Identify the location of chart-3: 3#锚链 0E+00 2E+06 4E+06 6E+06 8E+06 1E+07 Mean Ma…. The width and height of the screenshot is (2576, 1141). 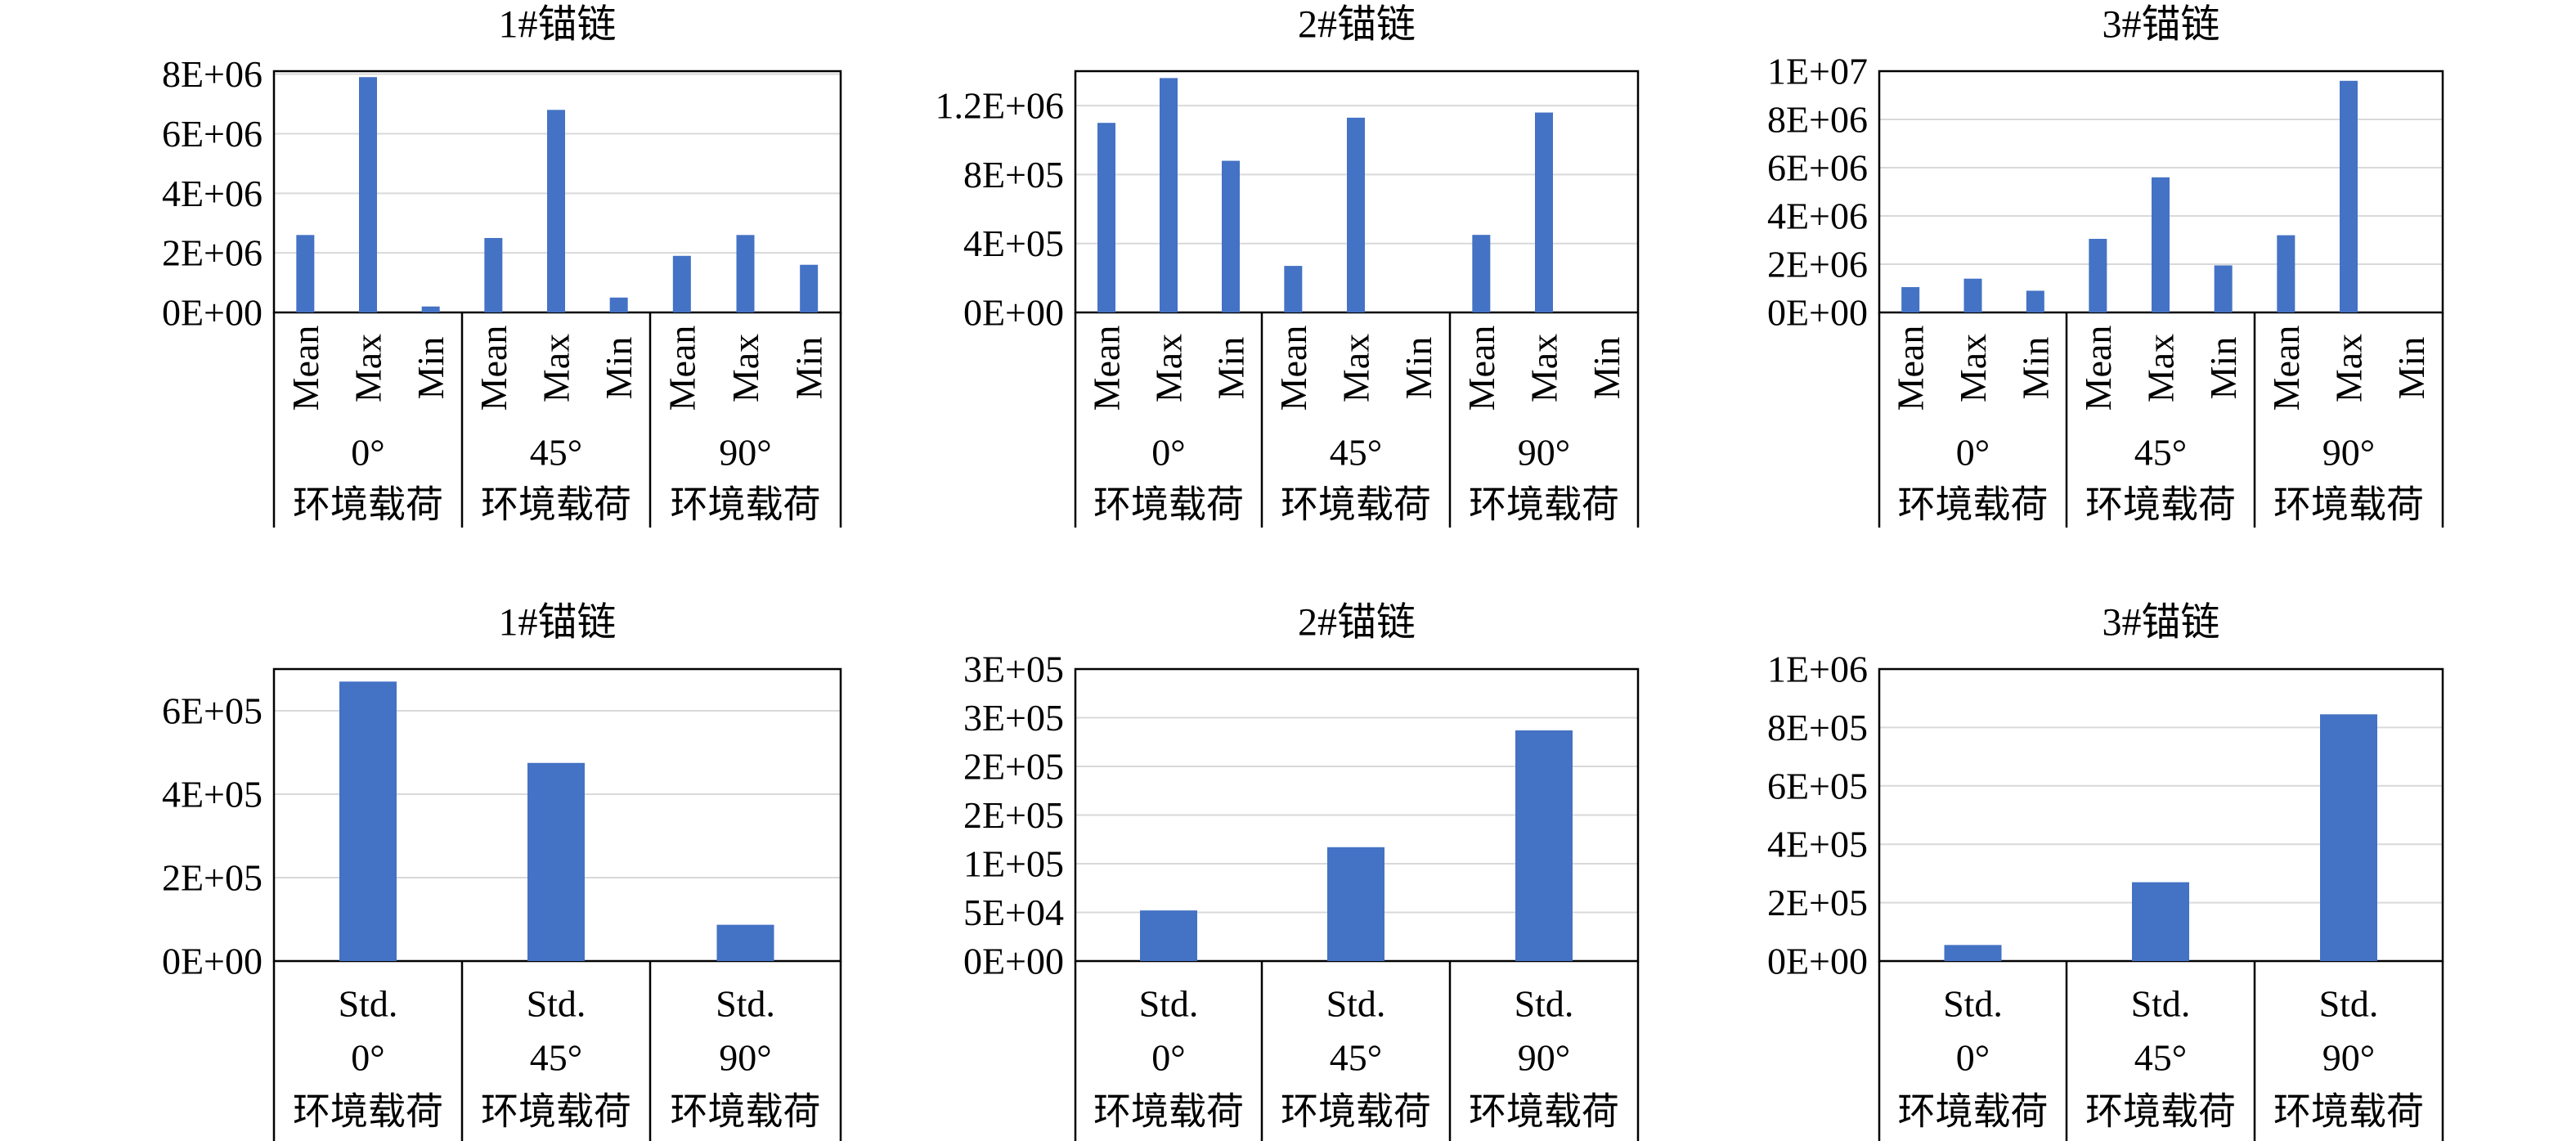
(2105, 265).